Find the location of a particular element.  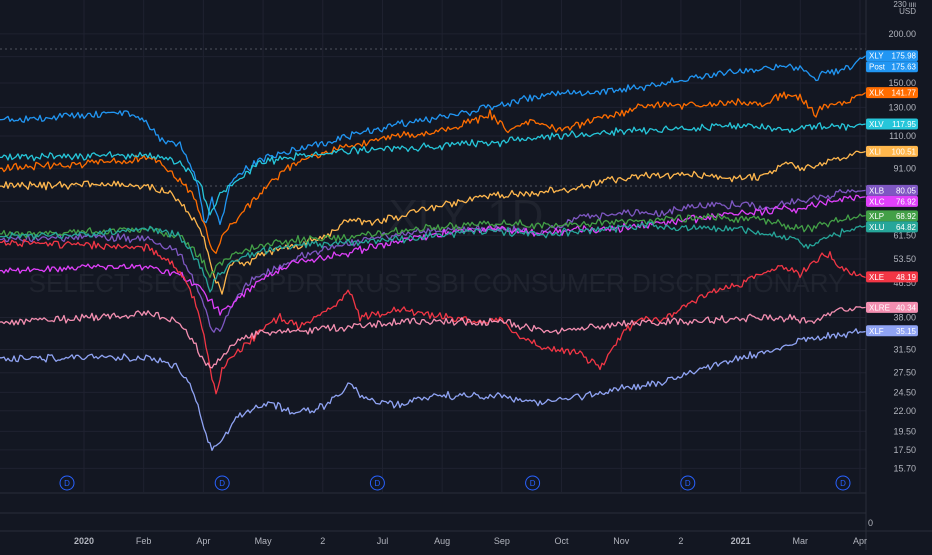

price-tick-label: 150.00 is located at coordinates (902, 83).